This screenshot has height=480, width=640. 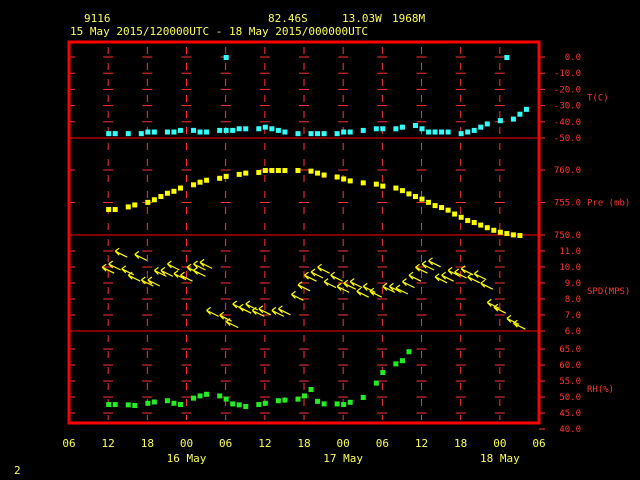 I want to click on y-tick-label: 750.0, so click(x=567, y=236).